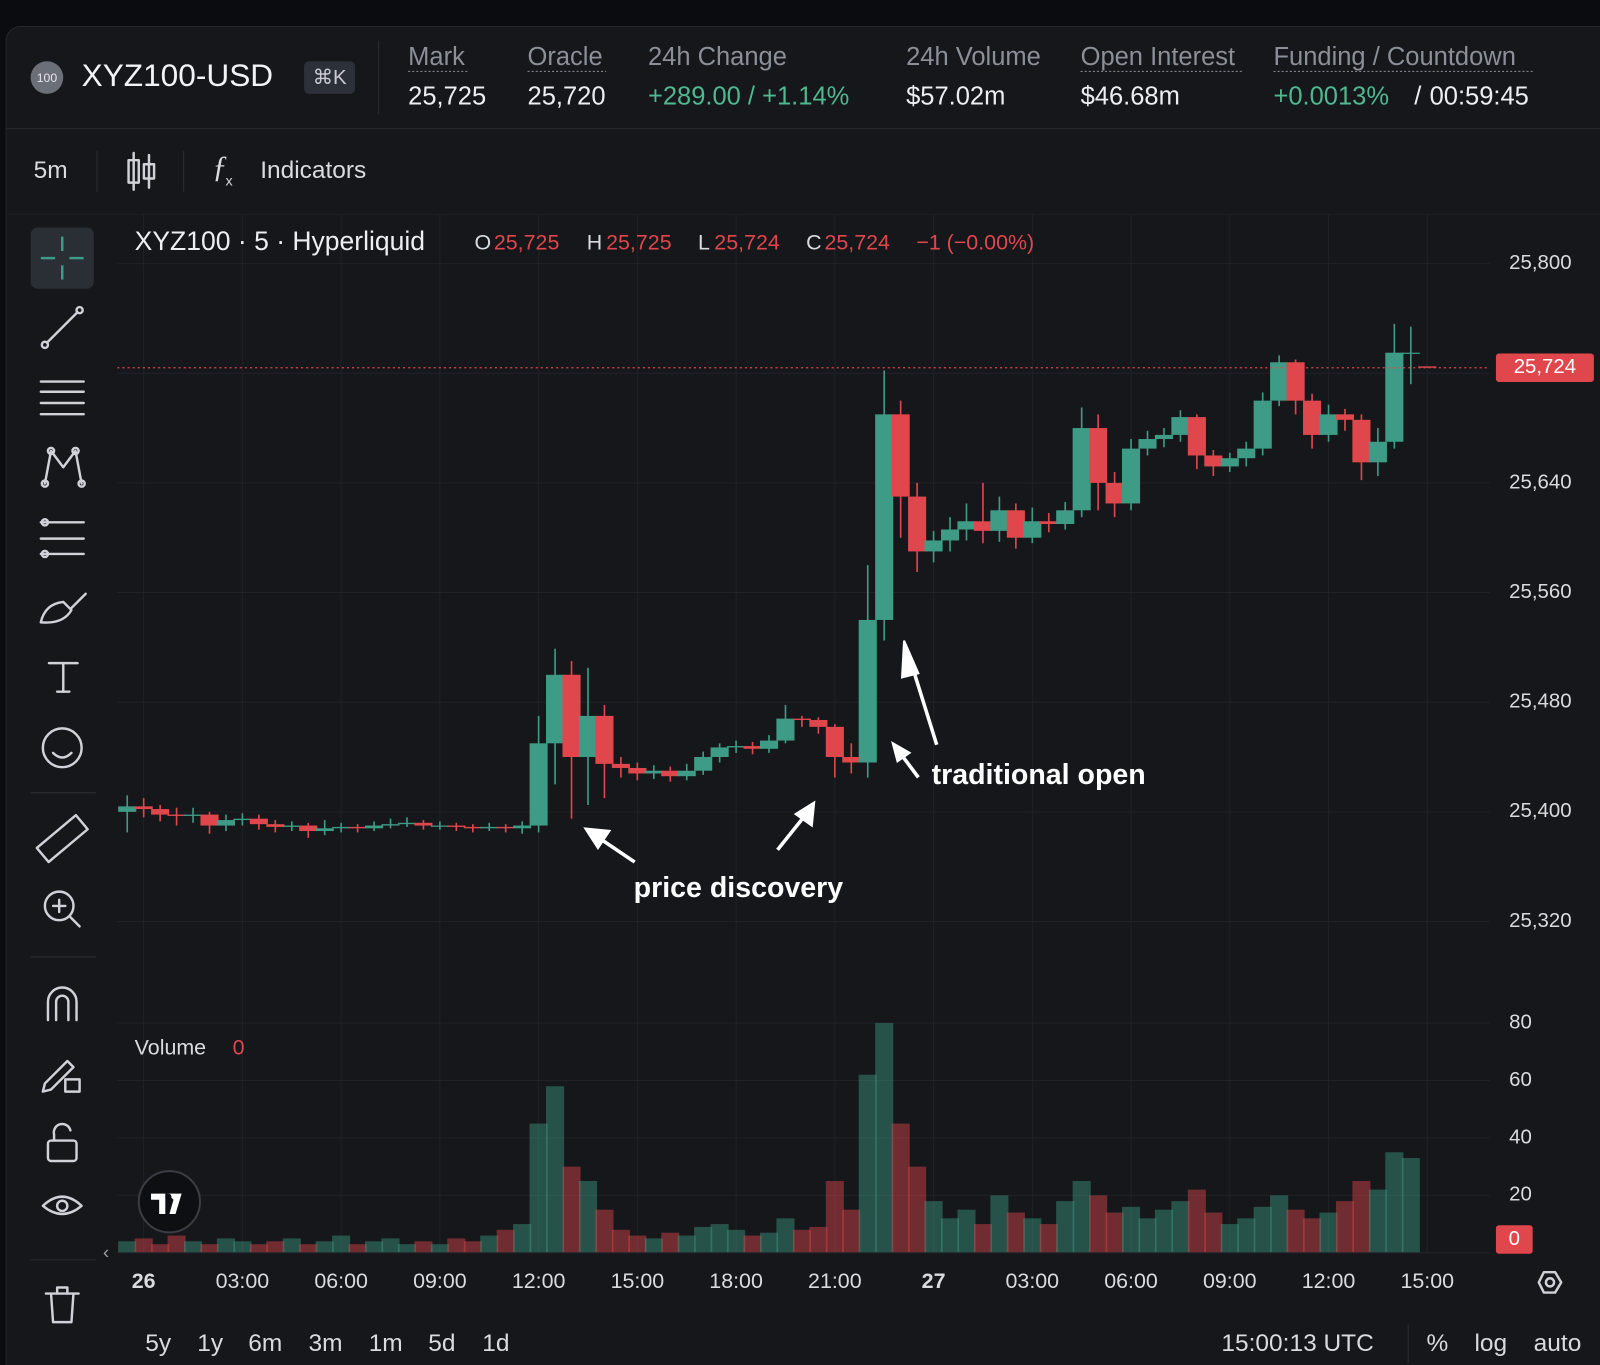 The height and width of the screenshot is (1365, 1600). I want to click on pattern-icon, so click(63, 467).